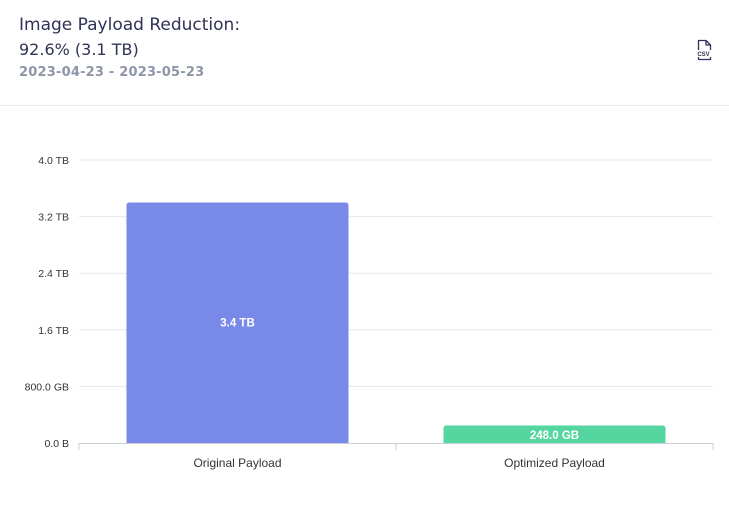  What do you see at coordinates (130, 25) in the screenshot?
I see `chart-title: Image Payload Reduction:` at bounding box center [130, 25].